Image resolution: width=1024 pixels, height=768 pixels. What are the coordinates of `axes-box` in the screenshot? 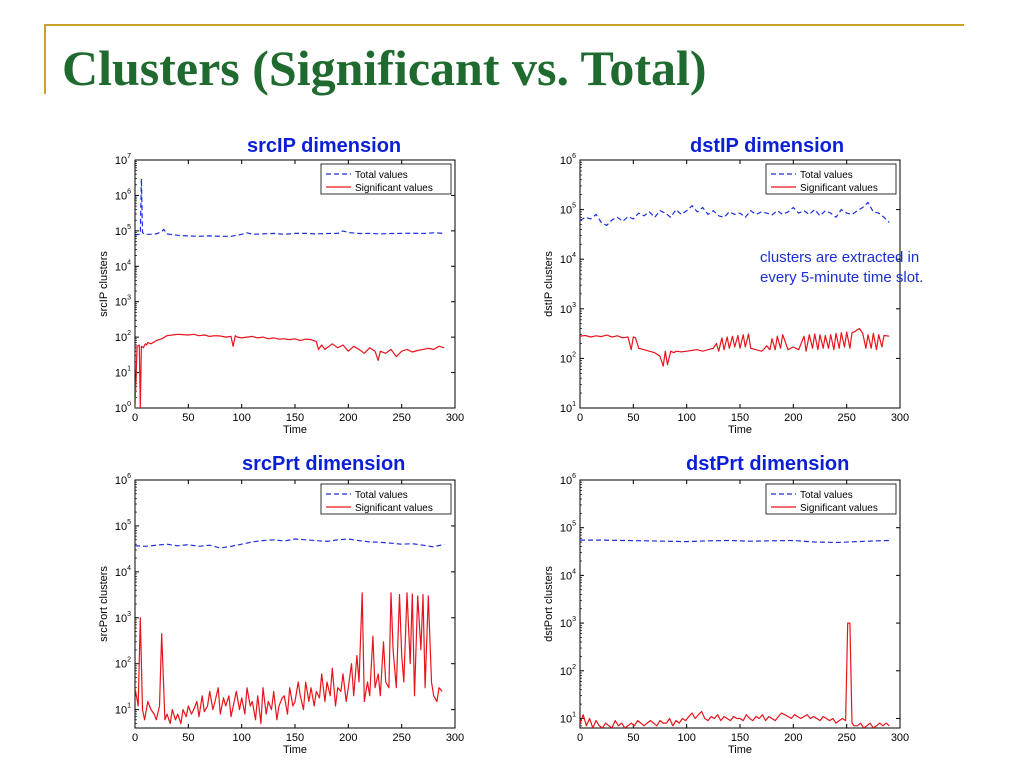 It's located at (740, 284).